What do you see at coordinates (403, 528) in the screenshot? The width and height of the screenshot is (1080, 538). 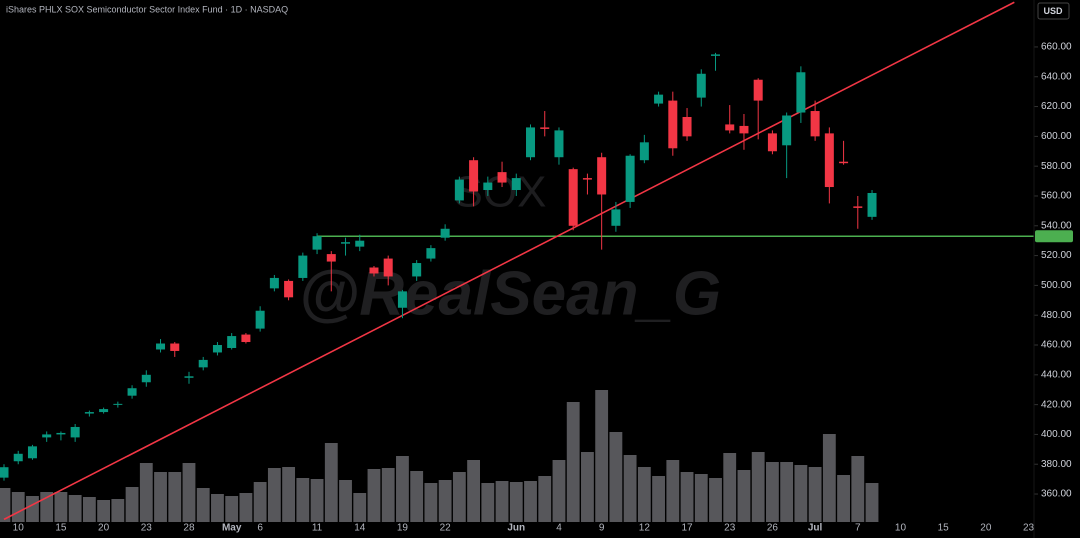 I see `x-tick-label: 19` at bounding box center [403, 528].